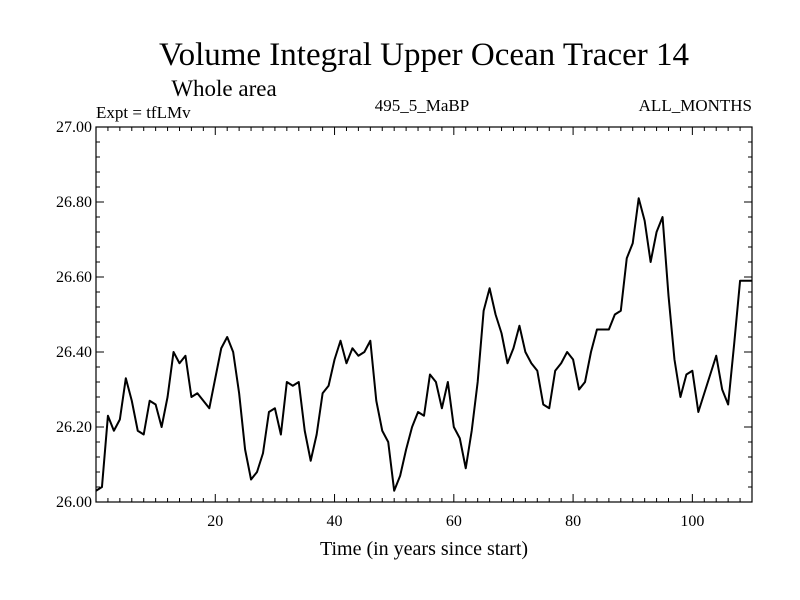  Describe the element at coordinates (454, 521) in the screenshot. I see `x-tick-label: 60` at that location.